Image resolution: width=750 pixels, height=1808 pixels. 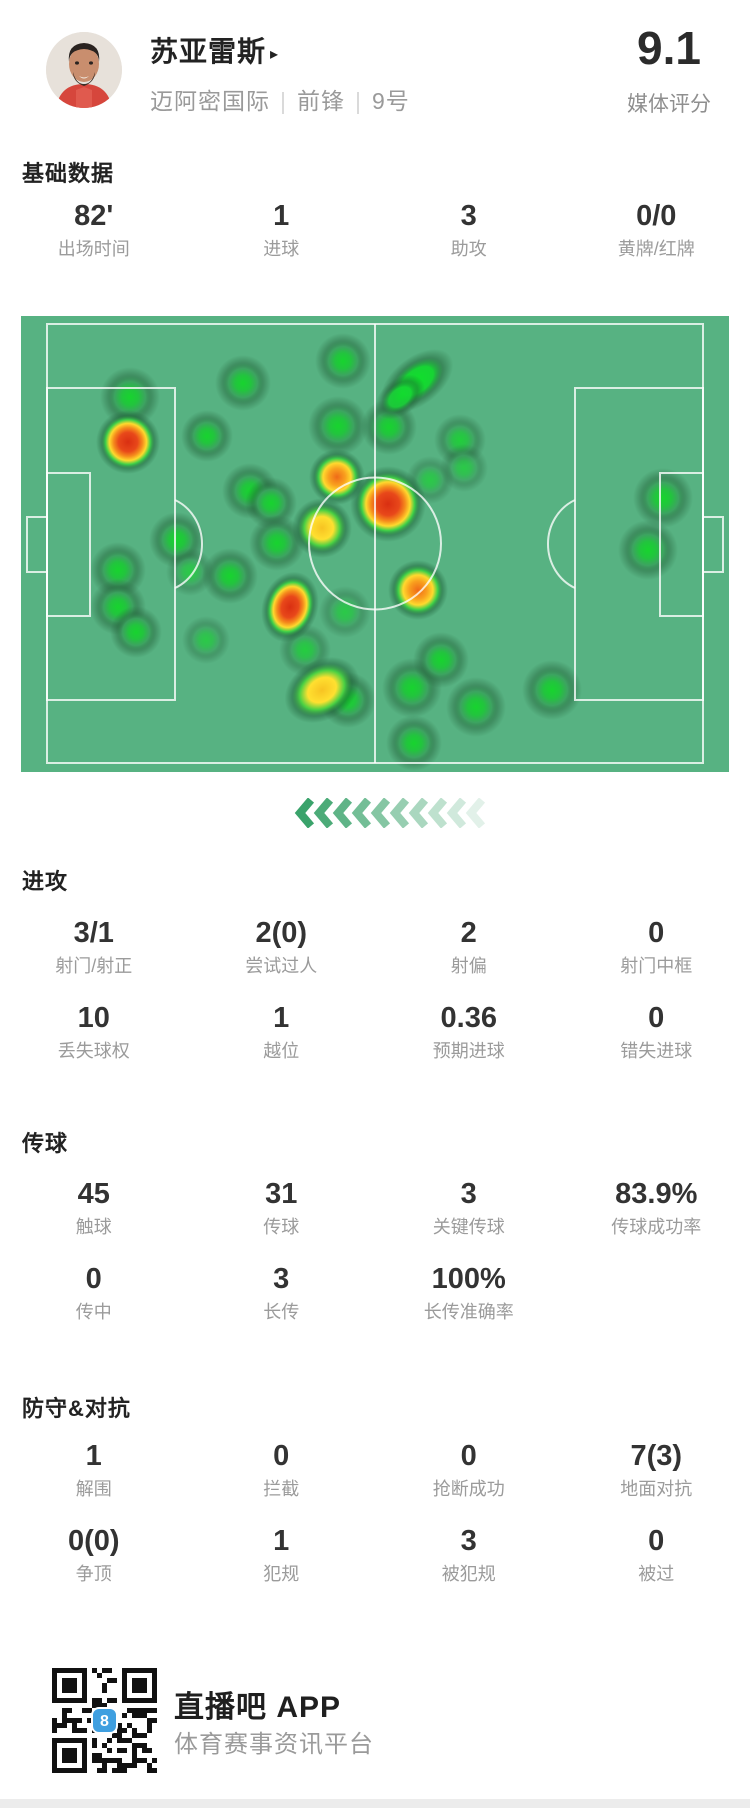 I want to click on stat-label: 助攻, so click(x=468, y=249).